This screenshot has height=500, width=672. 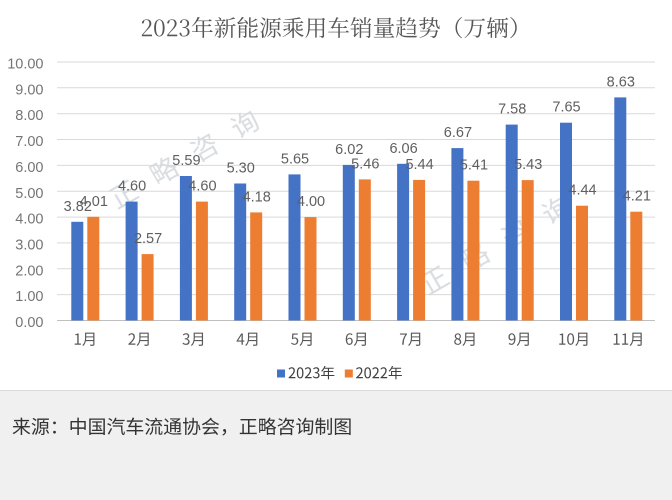 What do you see at coordinates (458, 133) in the screenshot?
I see `svg-text: 6.67` at bounding box center [458, 133].